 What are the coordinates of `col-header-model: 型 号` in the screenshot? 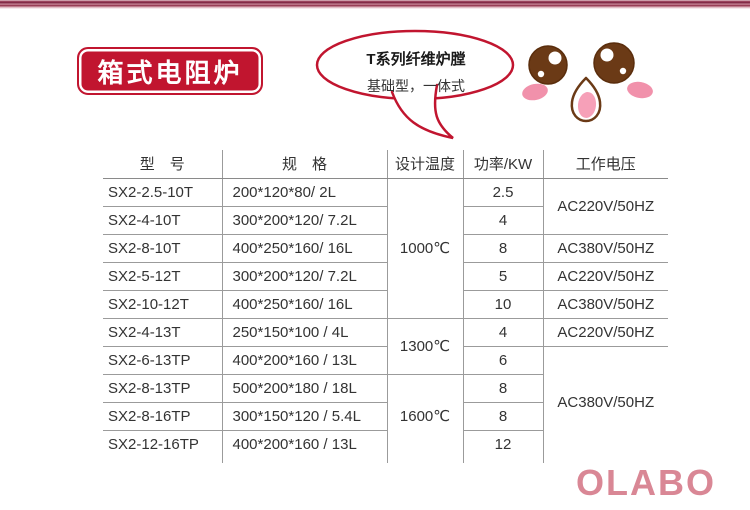 It's located at (162, 164).